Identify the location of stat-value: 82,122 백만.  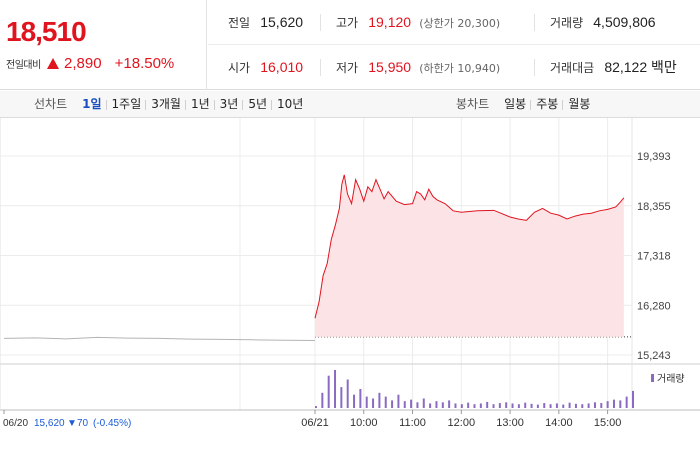
(640, 67).